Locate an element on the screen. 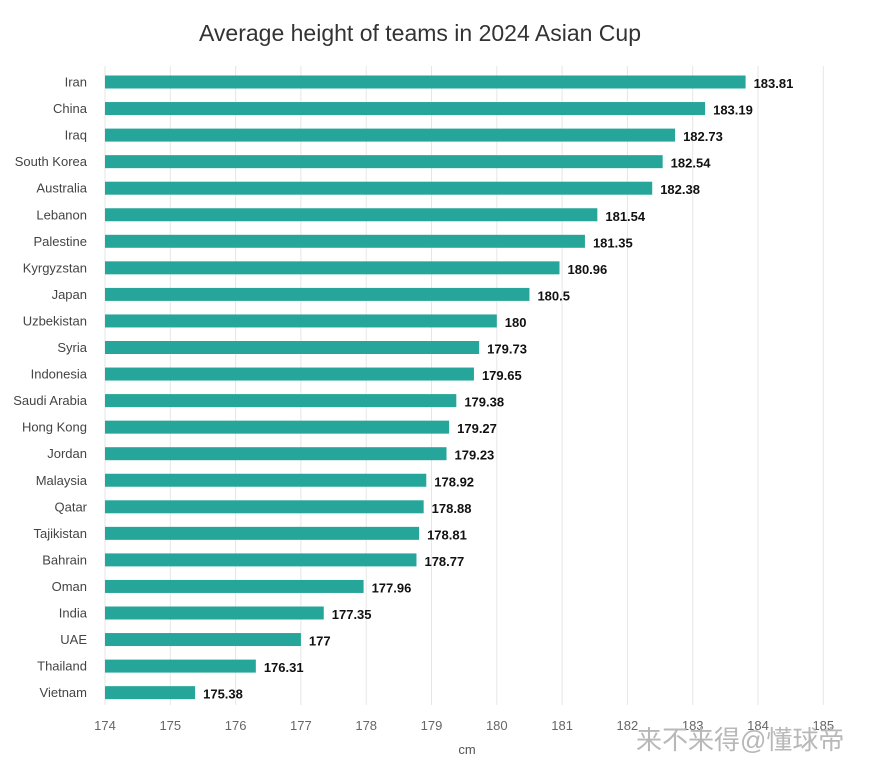 The image size is (872, 763). data-label: 182.54 is located at coordinates (691, 163).